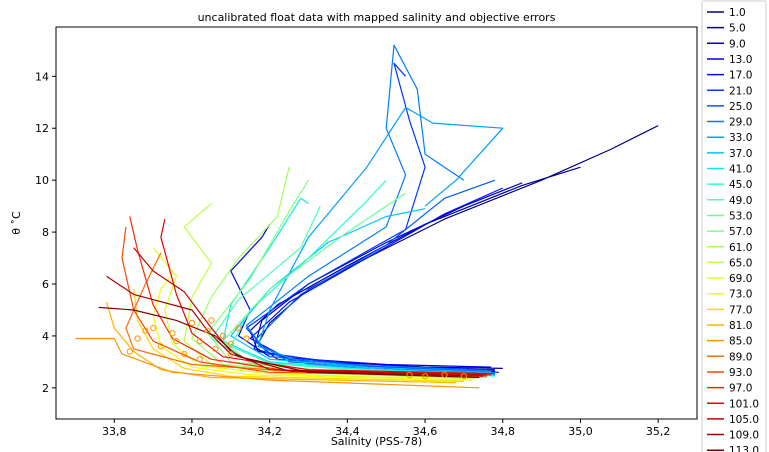 The image size is (769, 452). What do you see at coordinates (744, 448) in the screenshot?
I see `legend-label-113.0: 113.0` at bounding box center [744, 448].